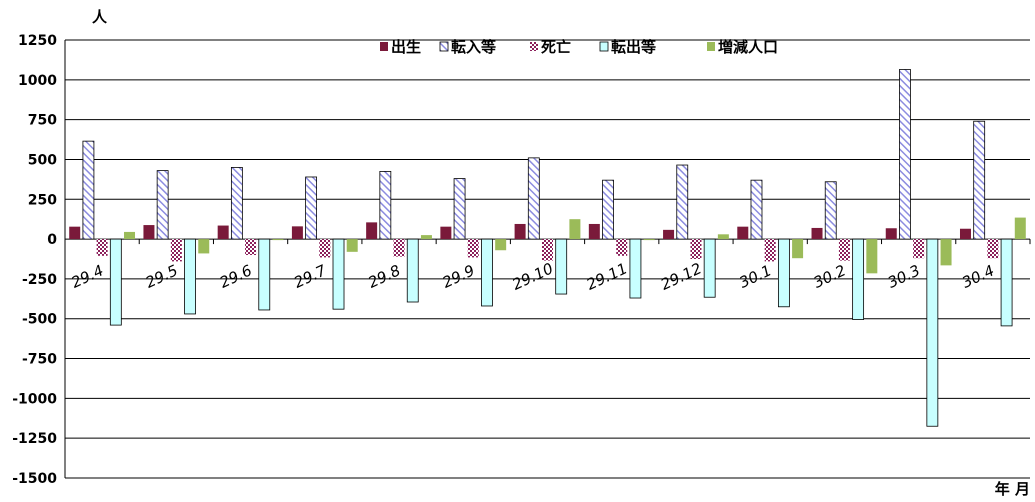 The image size is (1035, 502). I want to click on x-tick-label: 30.1, so click(756, 276).